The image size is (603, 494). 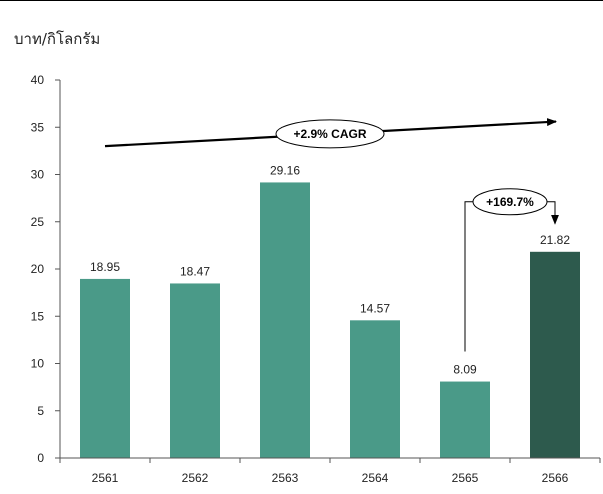 I want to click on y-tick-label: 20, so click(x=38, y=269).